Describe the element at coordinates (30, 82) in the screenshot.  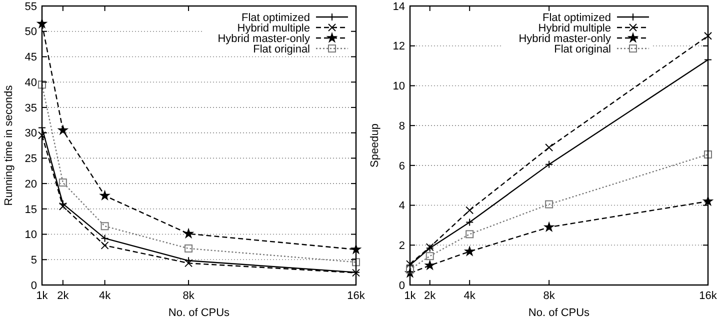
I see `y-tick-label: 40` at that location.